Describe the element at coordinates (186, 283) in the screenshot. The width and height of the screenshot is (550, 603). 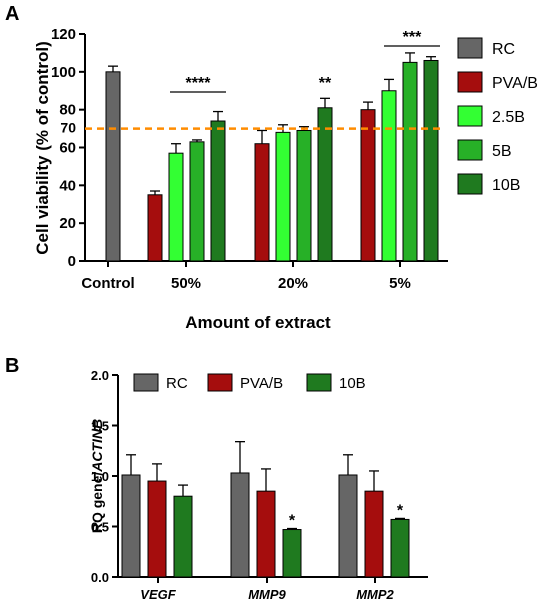
I see `panel-a-x-tick-label: 50%` at that location.